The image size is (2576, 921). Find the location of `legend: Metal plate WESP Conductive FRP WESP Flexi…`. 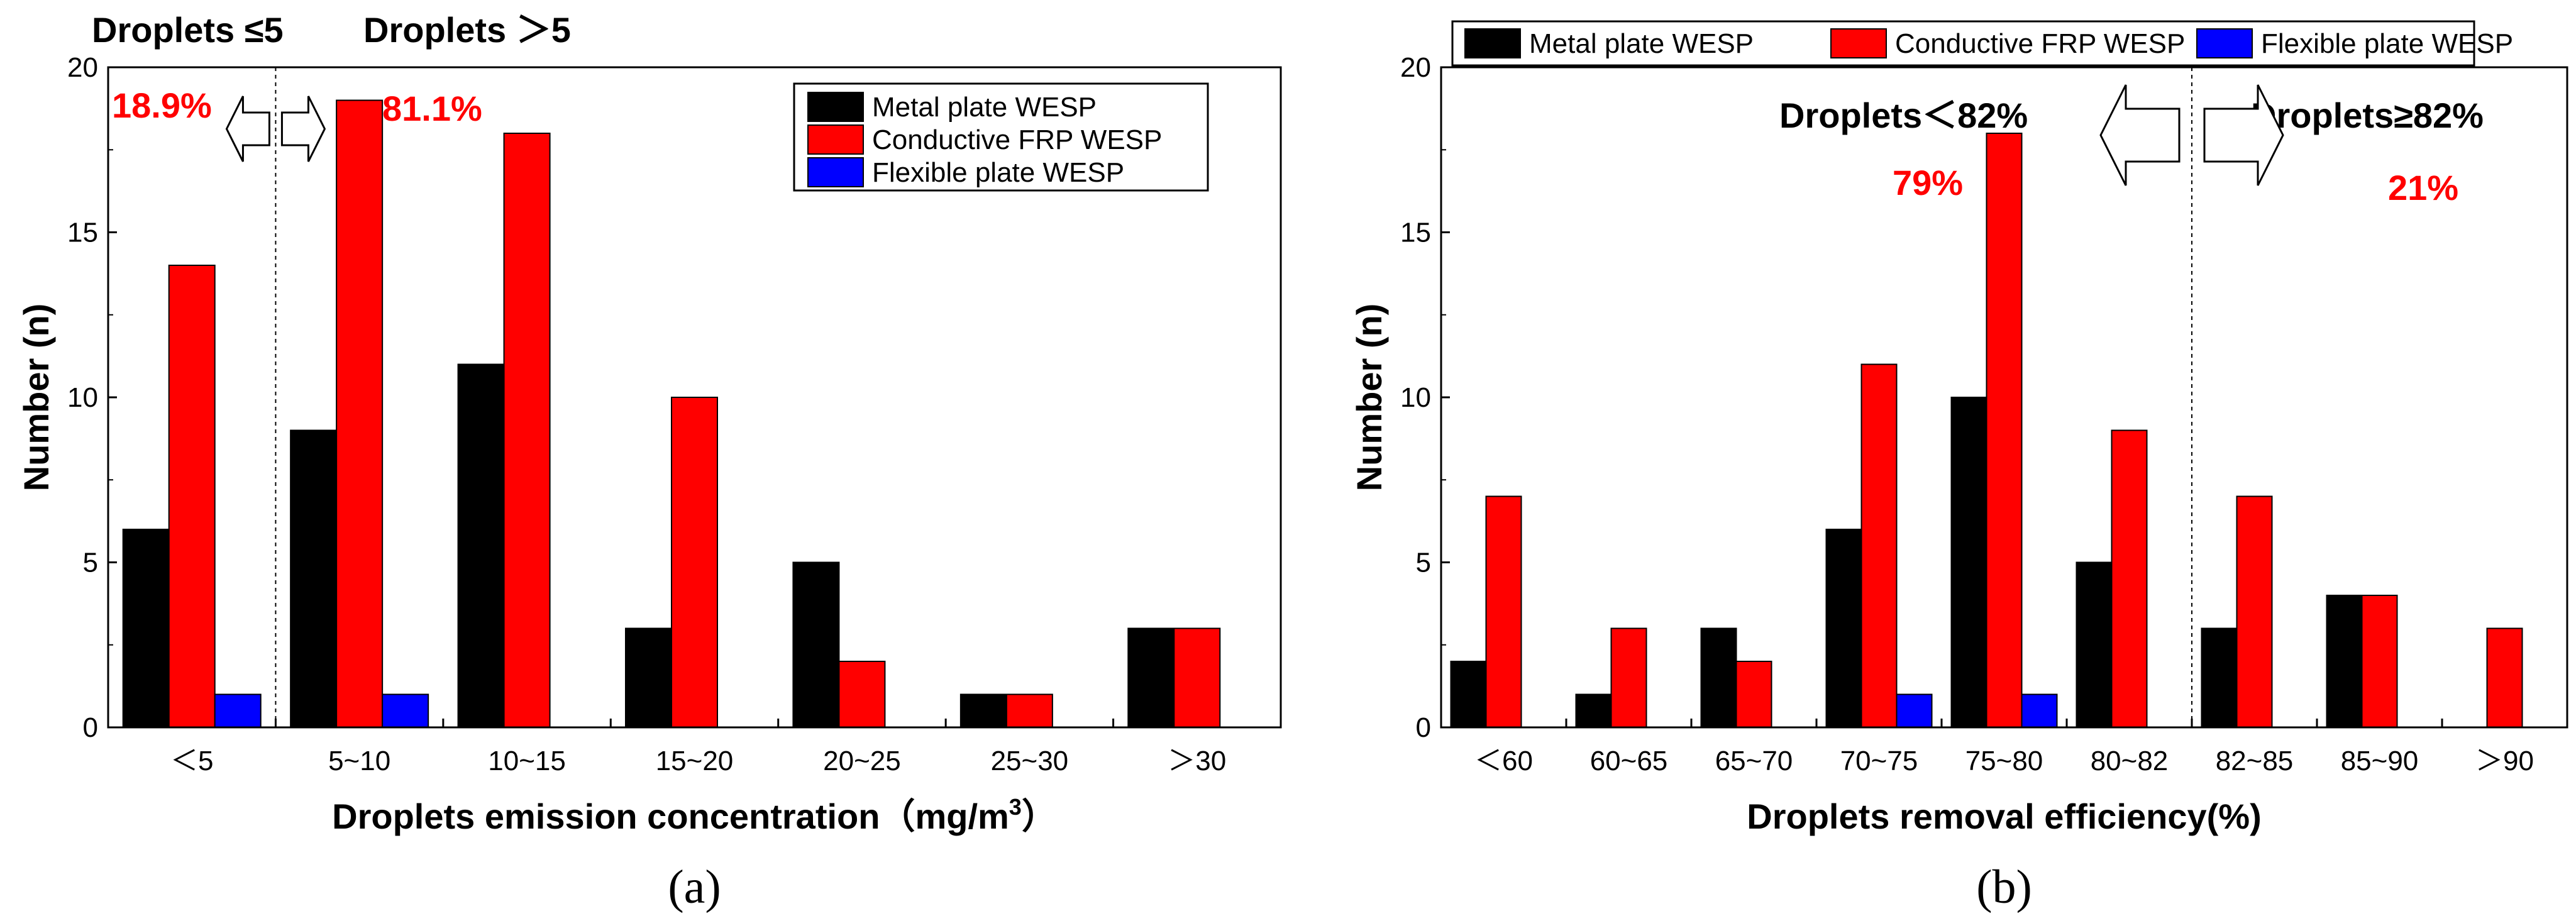

legend: Metal plate WESP Conductive FRP WESP Flexi… is located at coordinates (1982, 43).